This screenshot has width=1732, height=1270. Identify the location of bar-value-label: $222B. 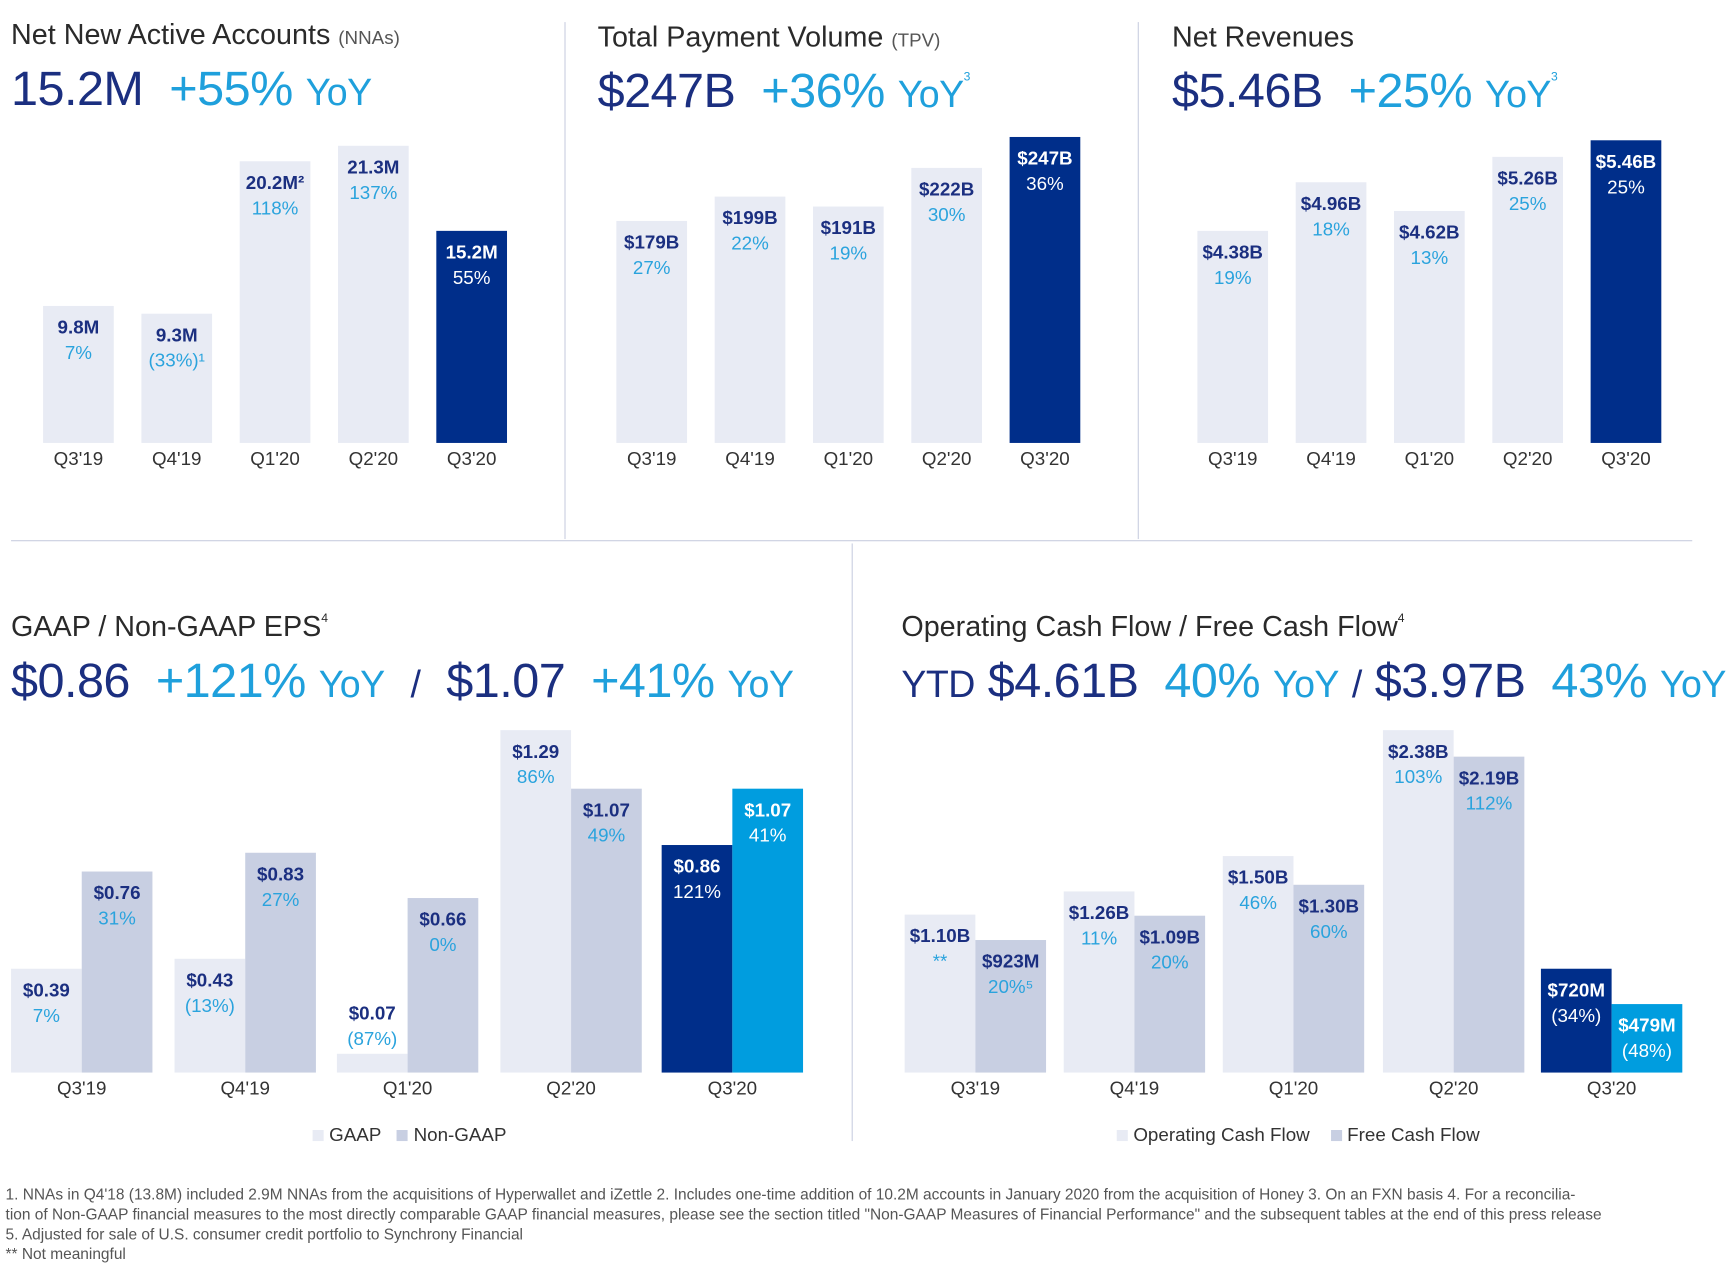
(946, 189).